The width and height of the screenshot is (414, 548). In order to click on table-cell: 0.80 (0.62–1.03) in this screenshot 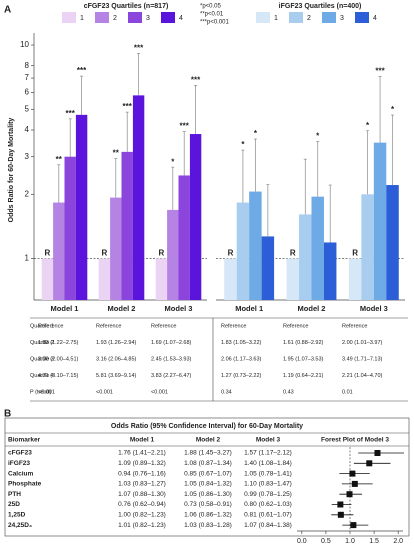, I will do `click(268, 504)`.